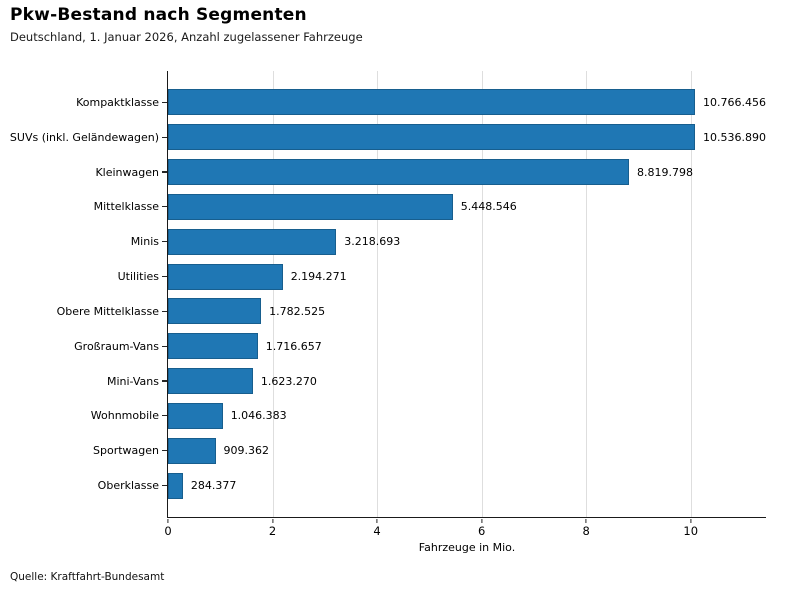 Image resolution: width=800 pixels, height=601 pixels. I want to click on category-label: Oberklasse, so click(128, 486).